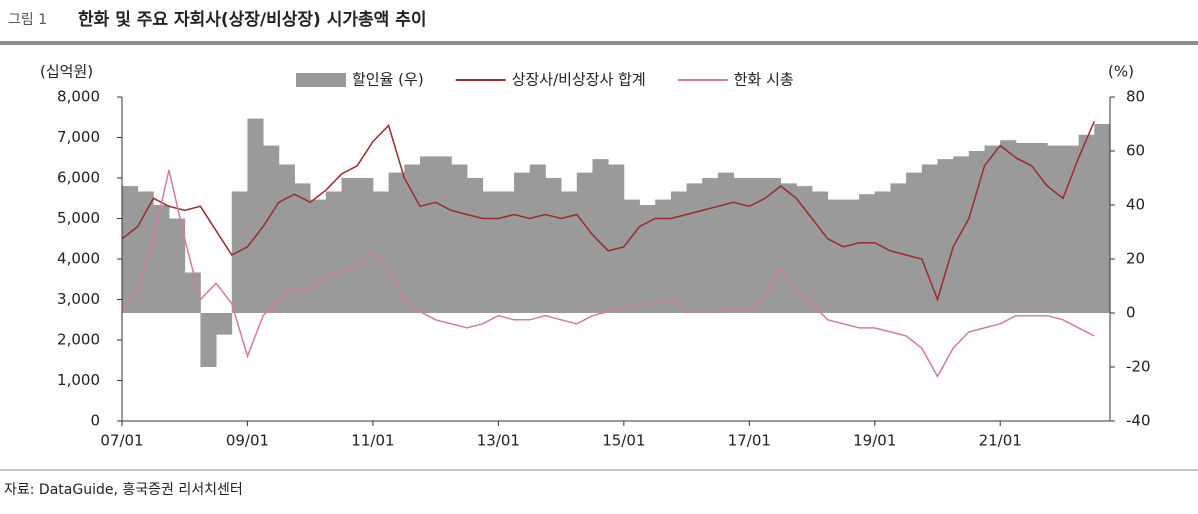 This screenshot has width=1198, height=514. What do you see at coordinates (321, 80) in the screenshot?
I see `legend-swatch` at bounding box center [321, 80].